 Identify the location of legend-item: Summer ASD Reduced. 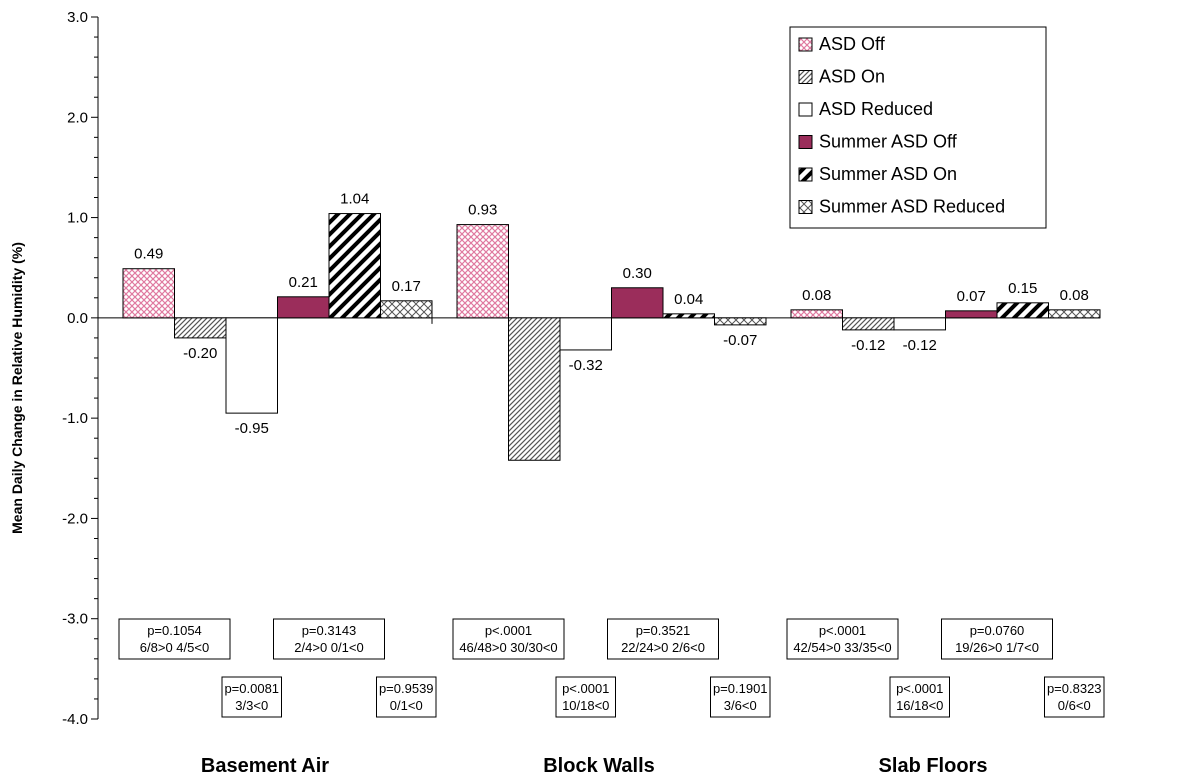
(901, 207).